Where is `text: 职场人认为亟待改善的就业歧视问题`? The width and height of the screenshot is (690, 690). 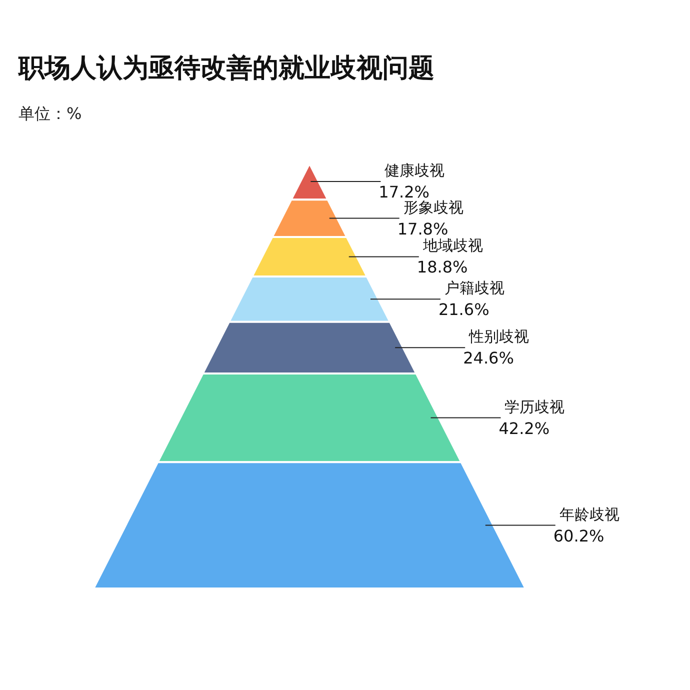 text: 职场人认为亟待改善的就业歧视问题 is located at coordinates (226, 69).